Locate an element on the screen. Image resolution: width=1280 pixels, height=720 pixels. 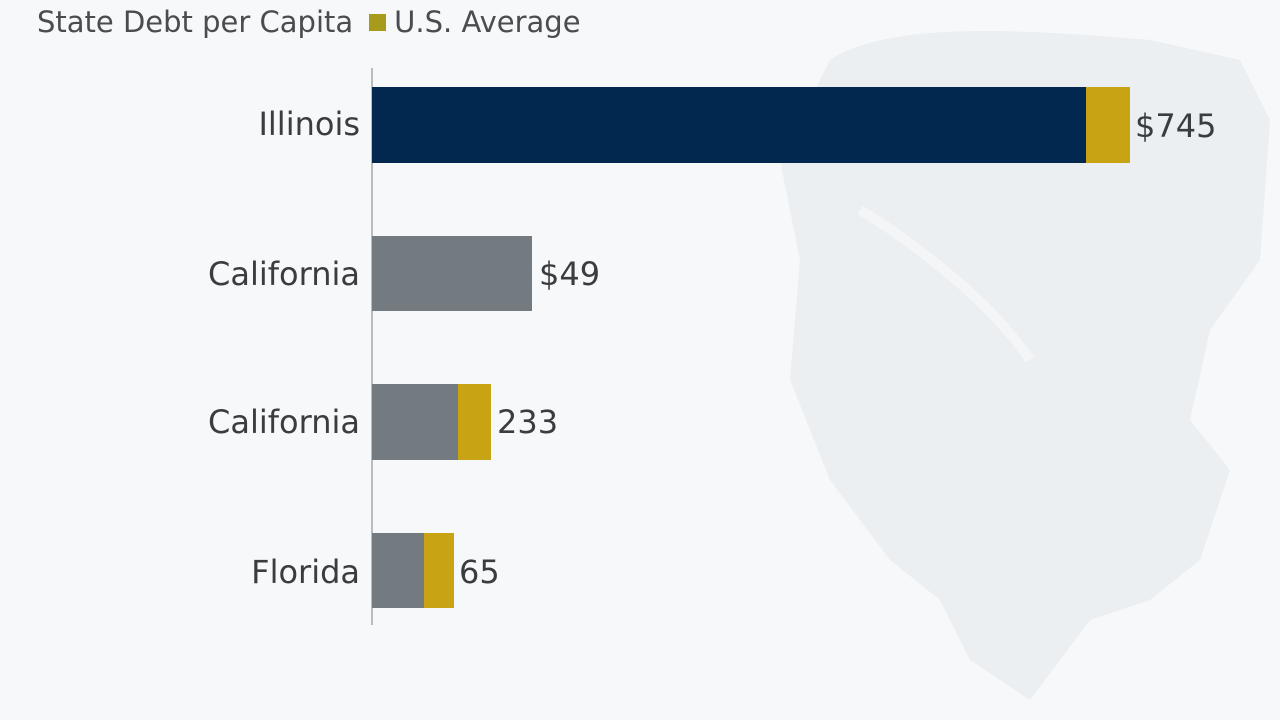
bar-florida-us-average is located at coordinates (439, 570).